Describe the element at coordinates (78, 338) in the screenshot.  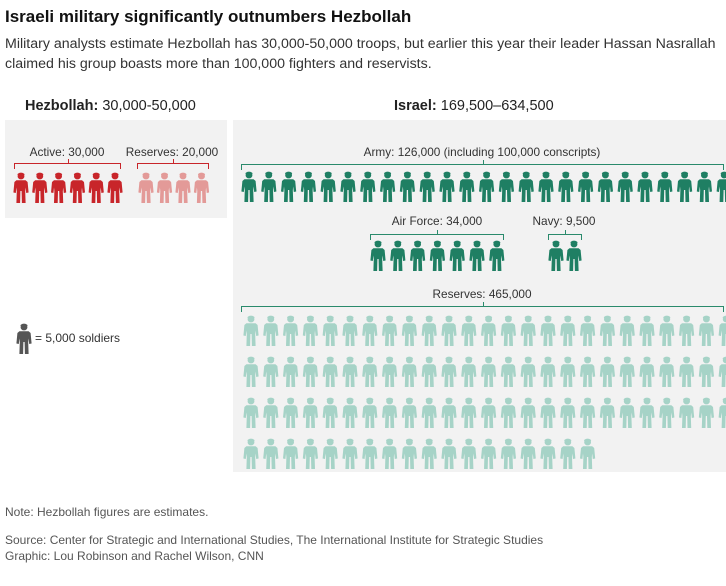
I see `legend-text: = 5,000 soldiers` at that location.